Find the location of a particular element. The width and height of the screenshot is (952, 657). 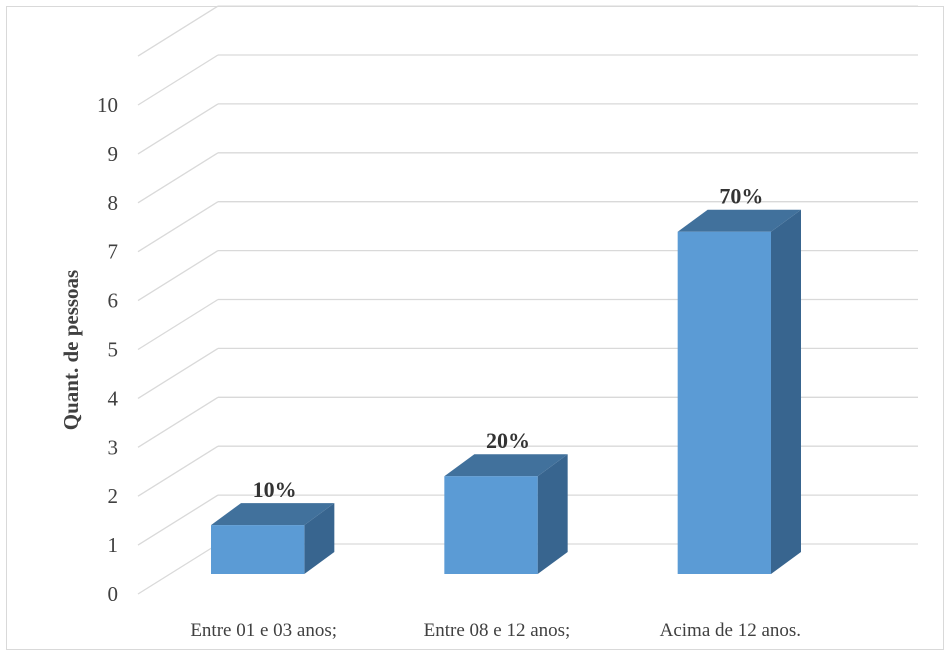

y-tick-label: 1 is located at coordinates (113, 545).